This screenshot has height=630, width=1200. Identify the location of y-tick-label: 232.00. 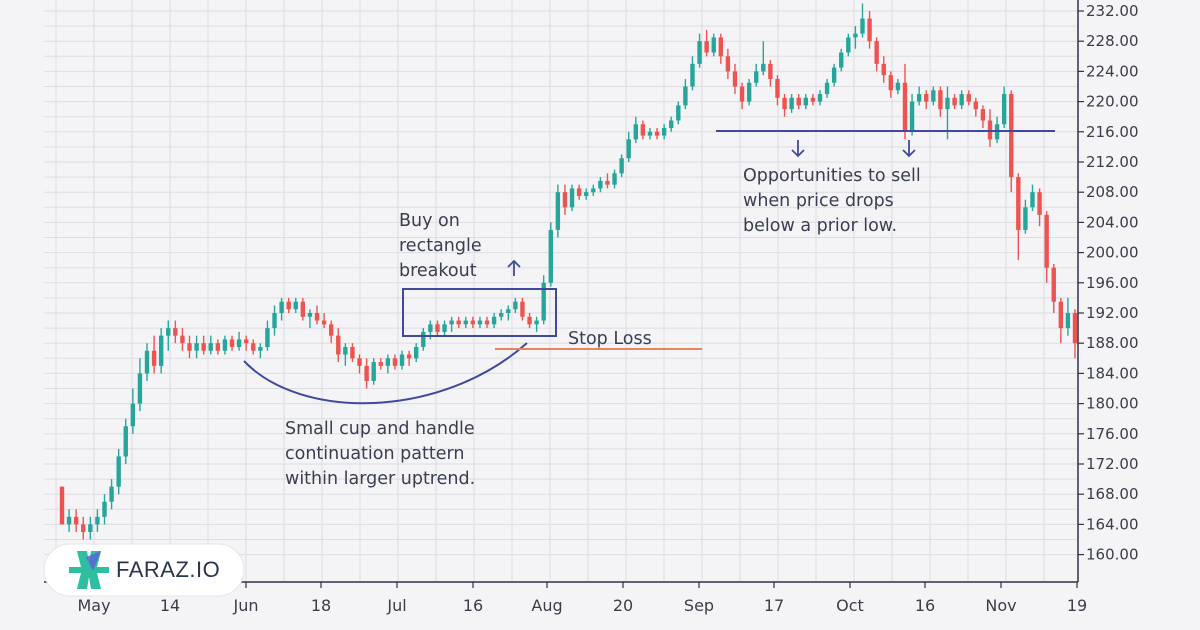
(1112, 11).